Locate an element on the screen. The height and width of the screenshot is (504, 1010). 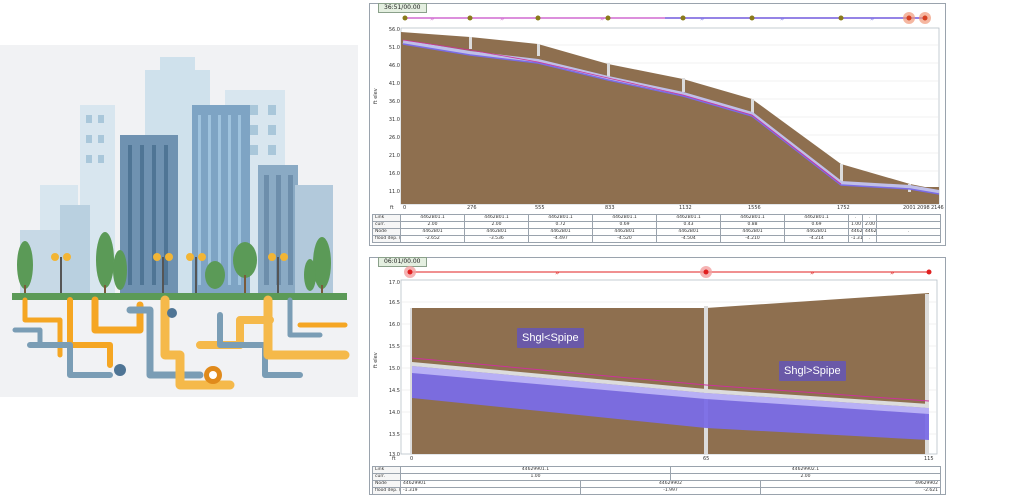
y-axis-label-top: ft elev is located at coordinates (376, 96).